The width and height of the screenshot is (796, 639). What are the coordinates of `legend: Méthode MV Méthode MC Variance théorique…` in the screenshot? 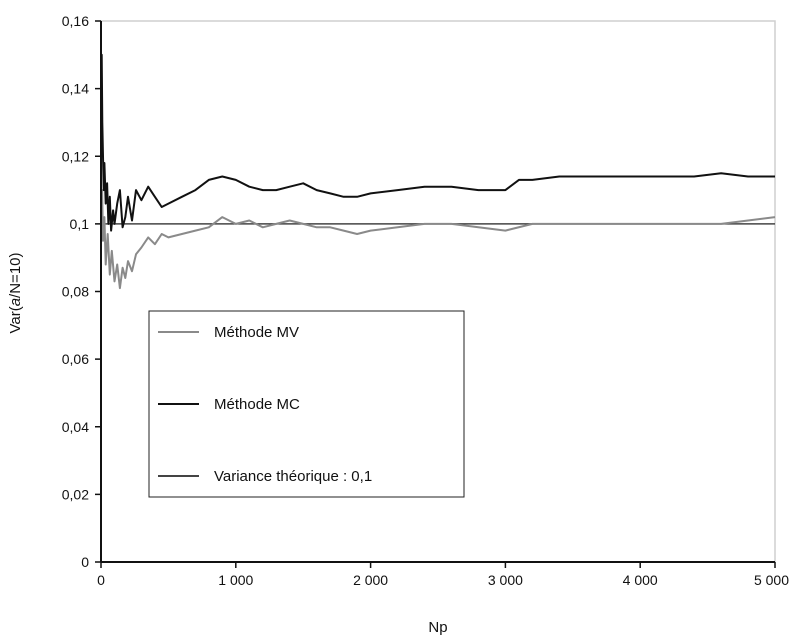 It's located at (306, 404).